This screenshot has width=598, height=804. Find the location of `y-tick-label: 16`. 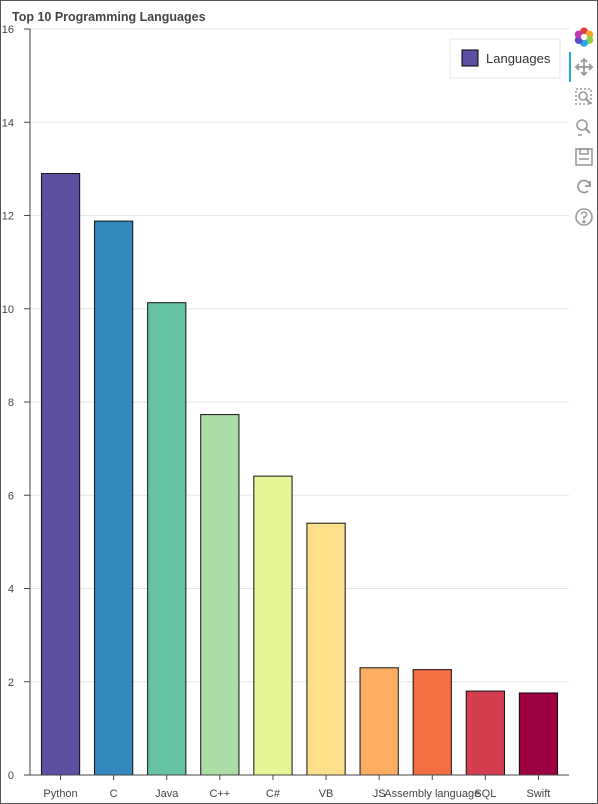

y-tick-label: 16 is located at coordinates (8, 30).